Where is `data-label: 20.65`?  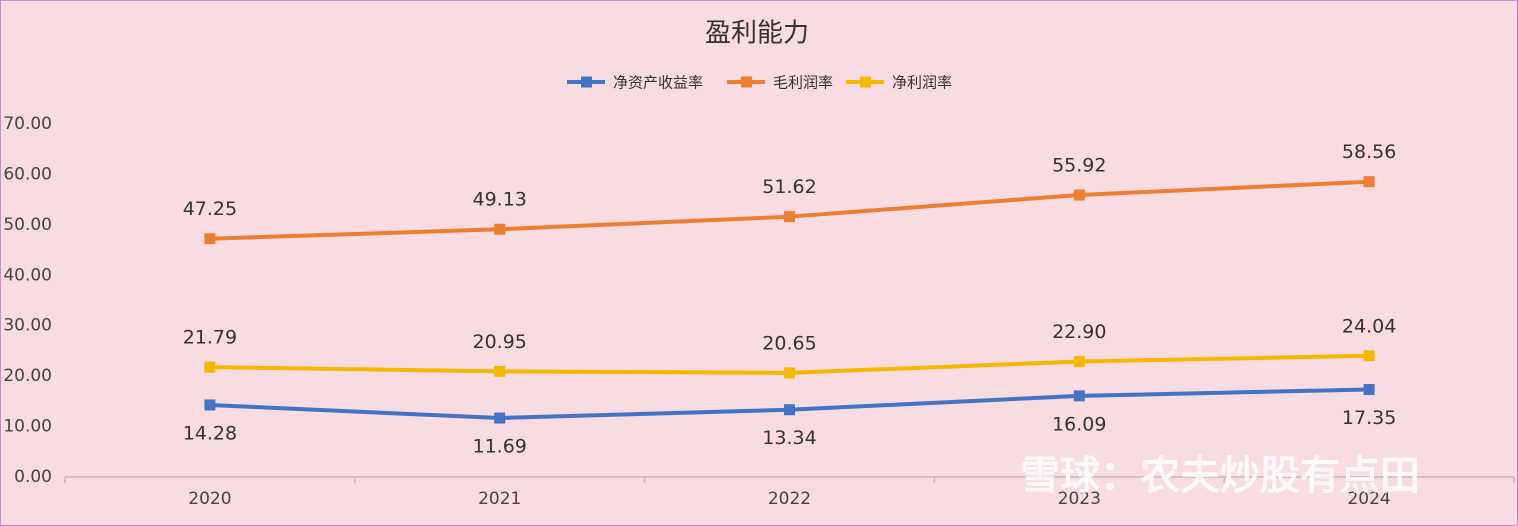
data-label: 20.65 is located at coordinates (789, 343).